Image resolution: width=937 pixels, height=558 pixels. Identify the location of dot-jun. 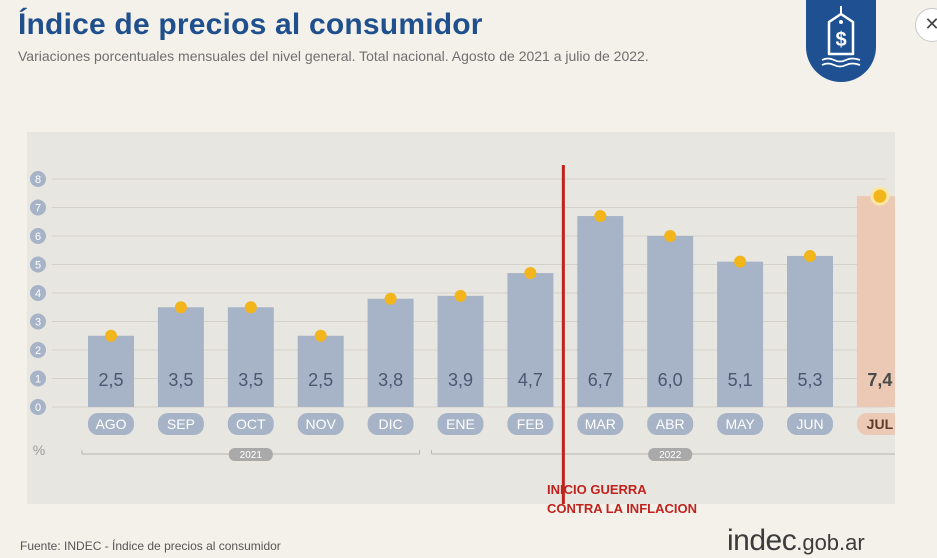
(810, 255).